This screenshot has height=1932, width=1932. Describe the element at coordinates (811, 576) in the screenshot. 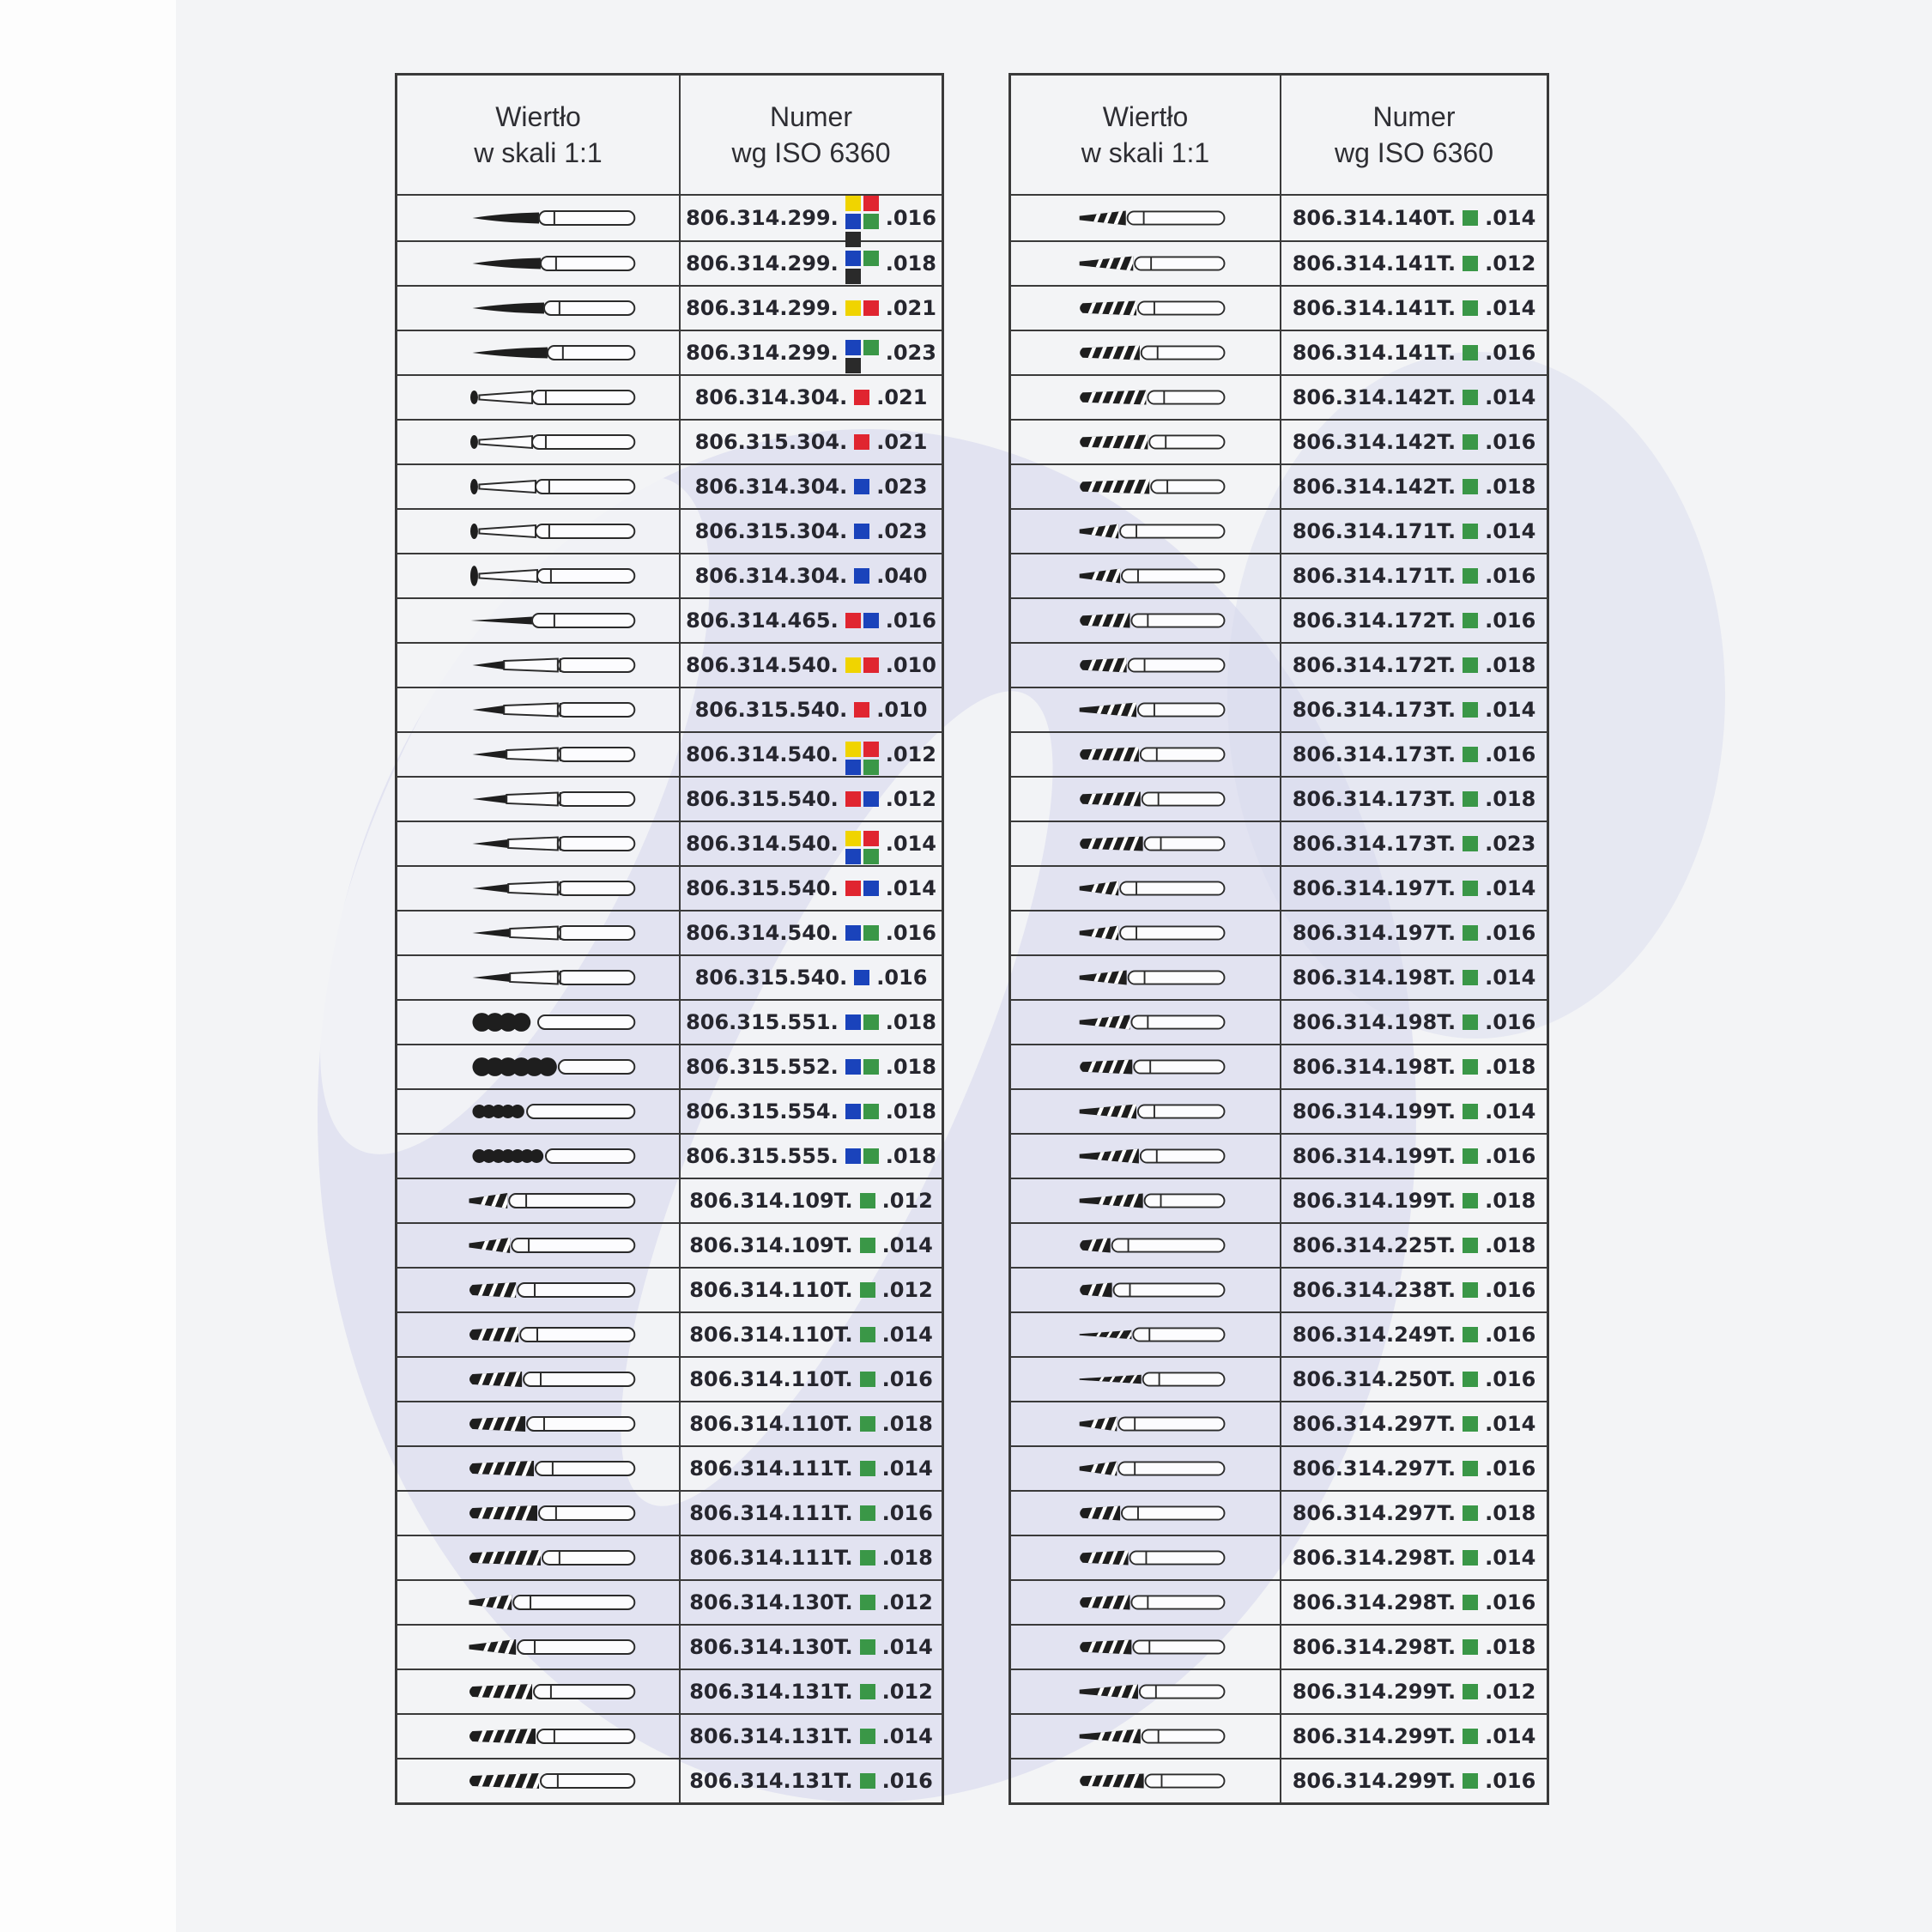

I see `iso-number-cell: 806.314.304. .040` at that location.